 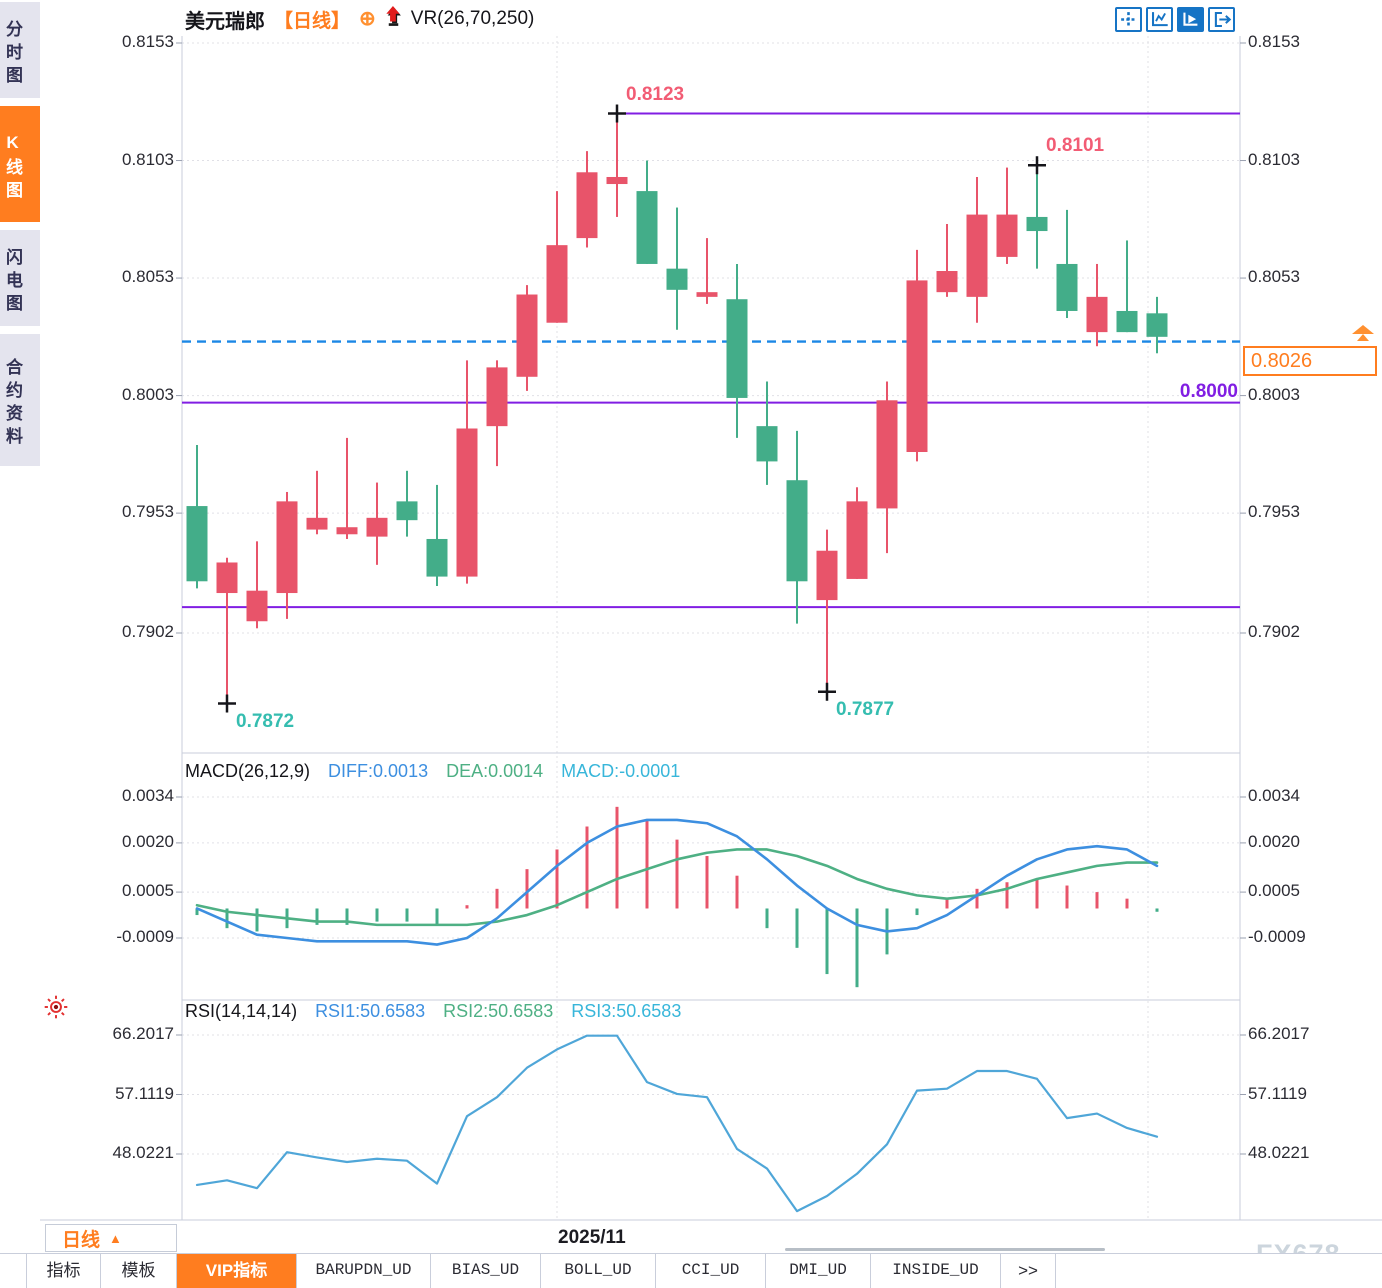 What do you see at coordinates (598, 1271) in the screenshot?
I see `tab-boll-ud: BOLL_UD` at bounding box center [598, 1271].